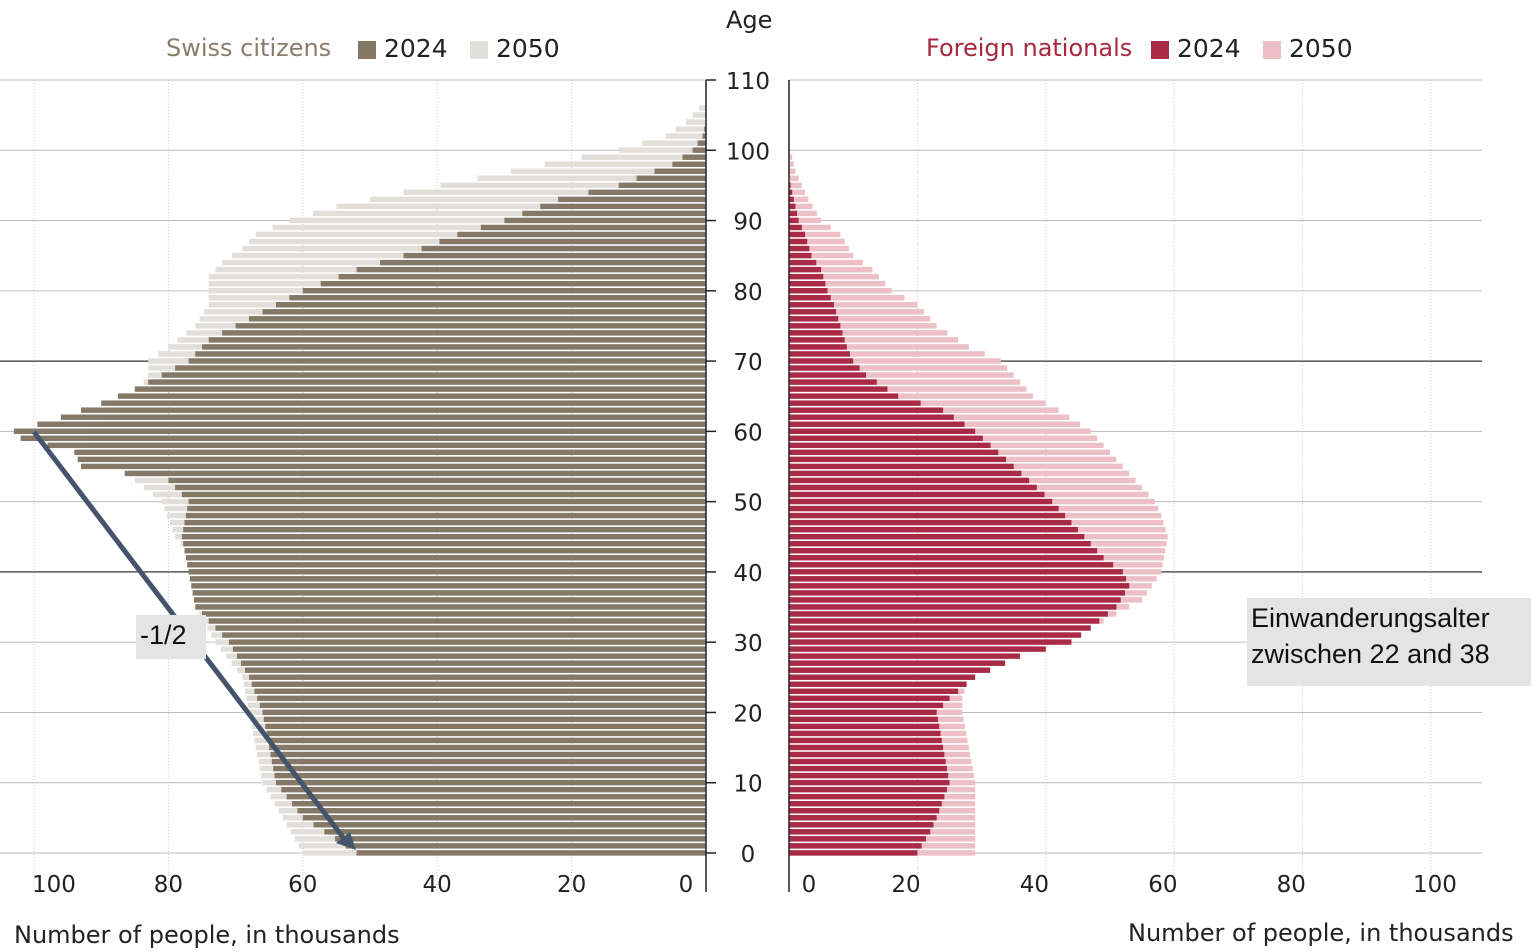 This screenshot has width=1537, height=952. What do you see at coordinates (747, 714) in the screenshot?
I see `age-tick-label: 20` at bounding box center [747, 714].